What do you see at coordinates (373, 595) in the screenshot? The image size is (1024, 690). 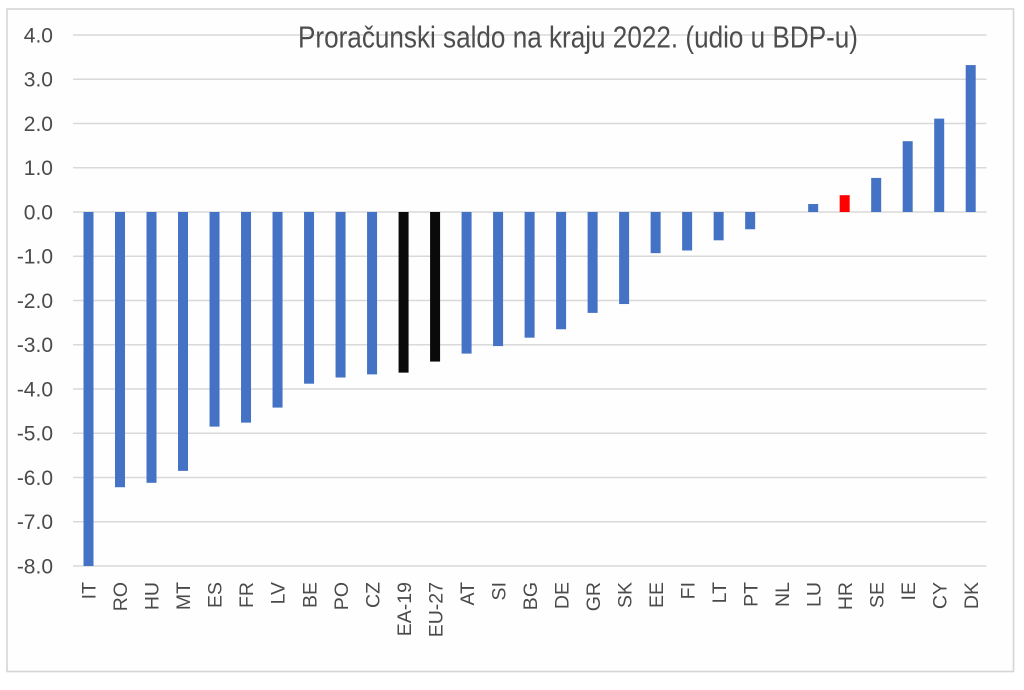 I see `svg-text: CZ` at bounding box center [373, 595].